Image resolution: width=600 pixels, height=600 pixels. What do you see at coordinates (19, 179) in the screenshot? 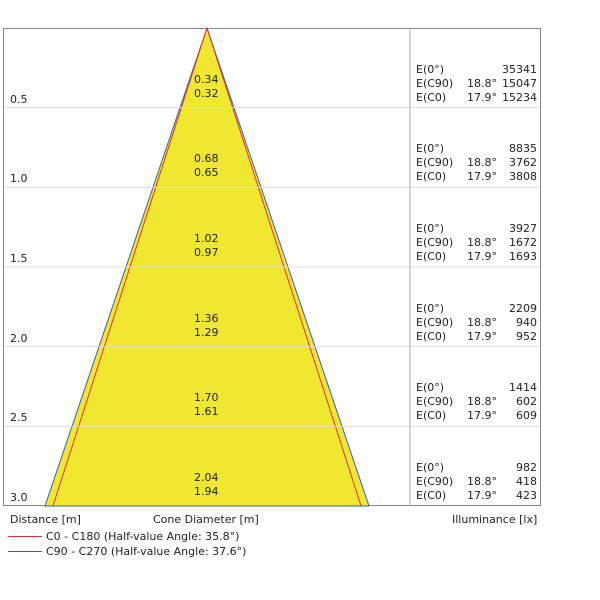
I see `distance-label: 1.0` at bounding box center [19, 179].